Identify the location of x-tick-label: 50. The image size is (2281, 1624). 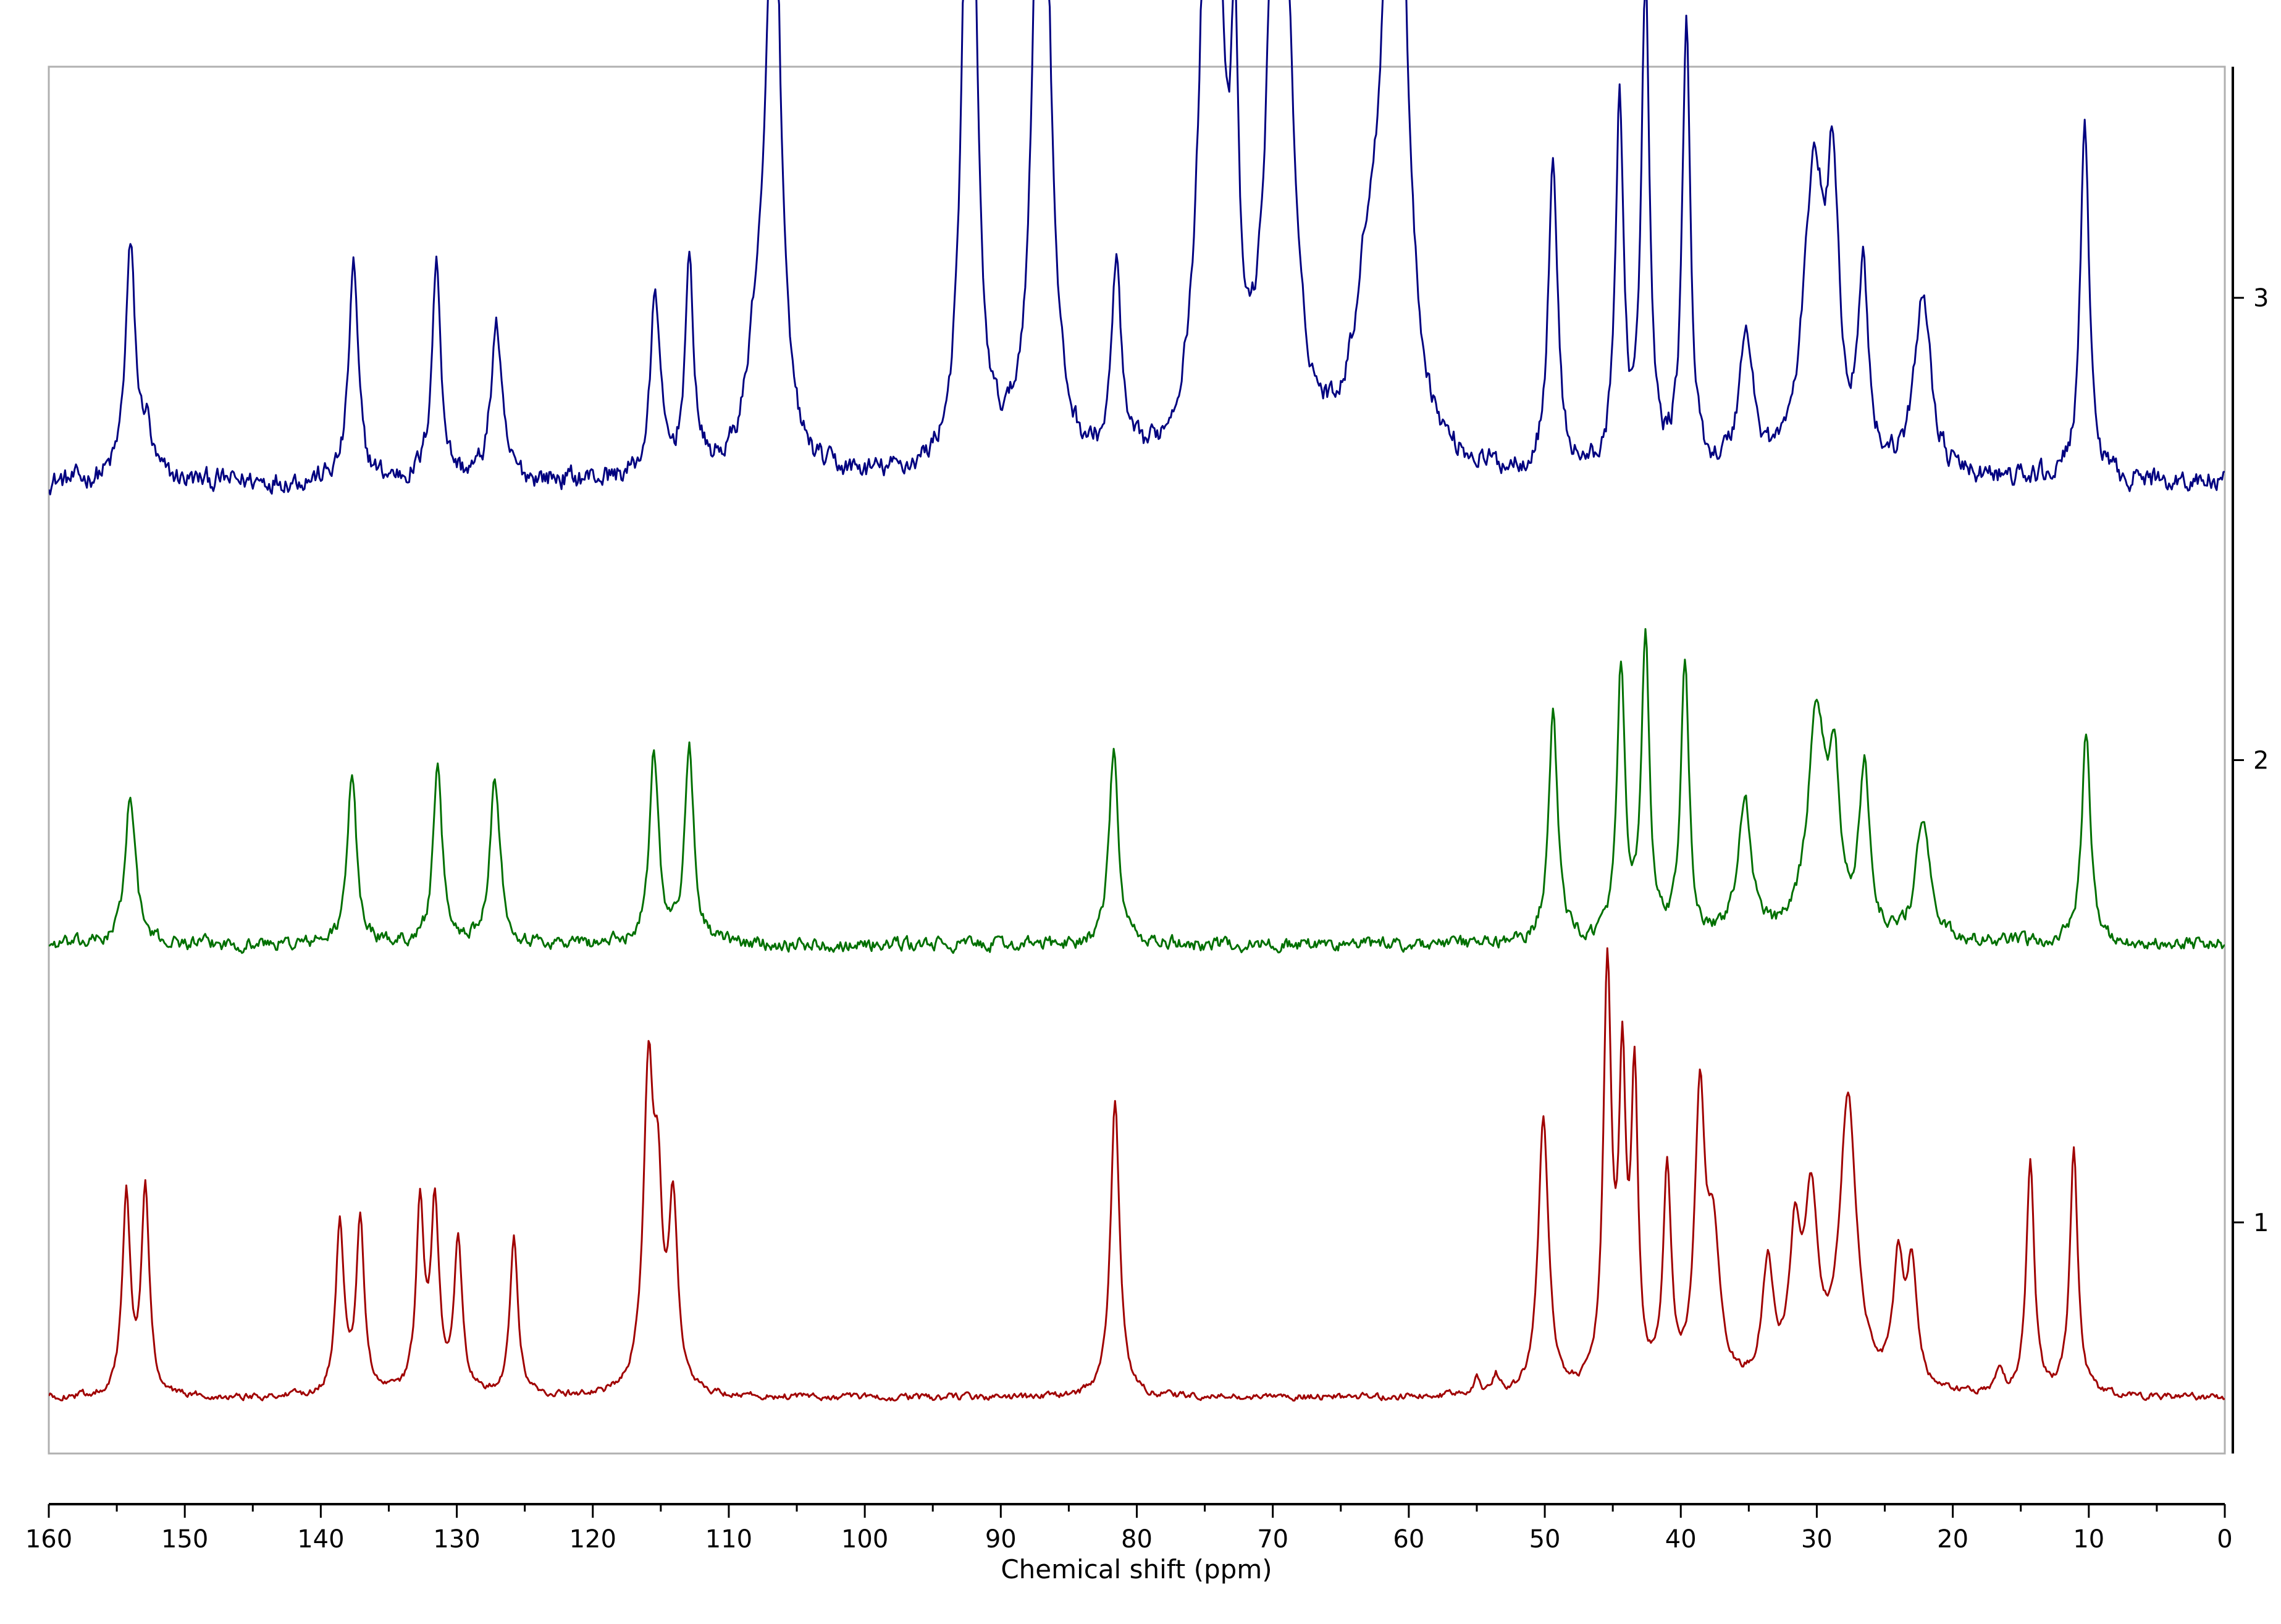
(1545, 1539).